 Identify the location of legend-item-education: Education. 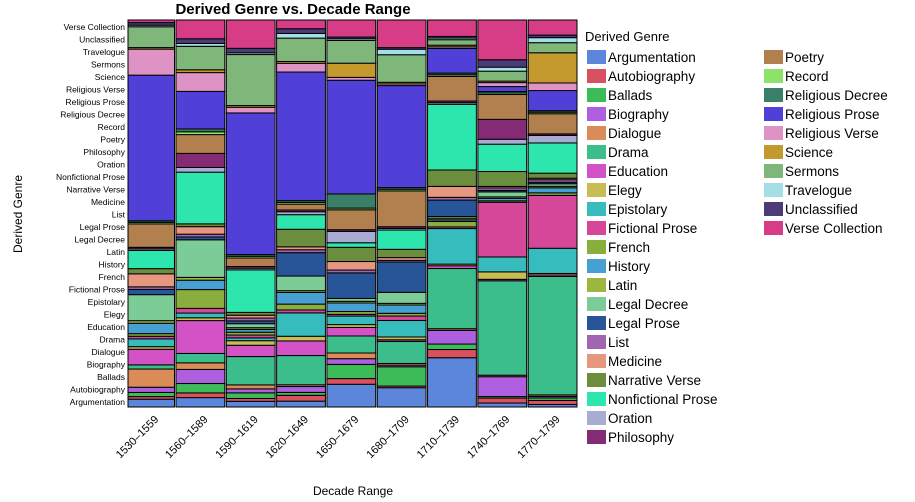
(627, 171).